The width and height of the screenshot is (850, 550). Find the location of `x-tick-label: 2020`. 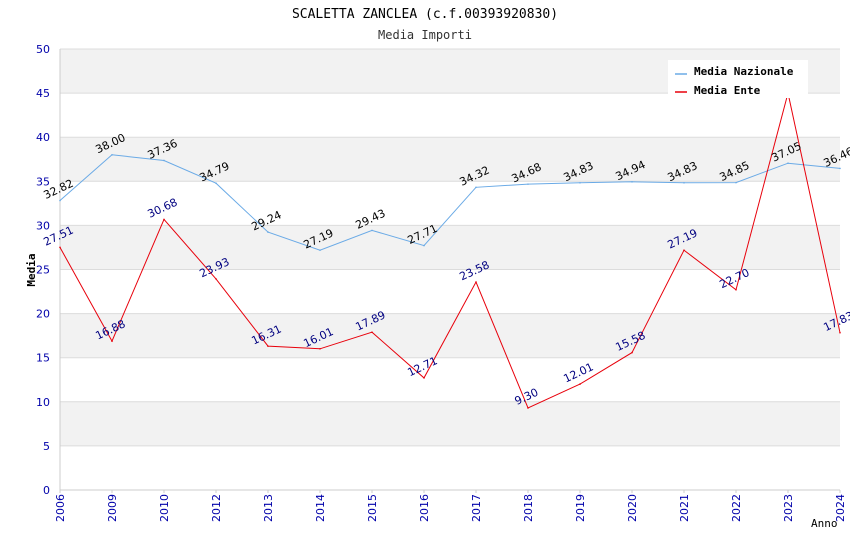

x-tick-label: 2020 is located at coordinates (632, 508).